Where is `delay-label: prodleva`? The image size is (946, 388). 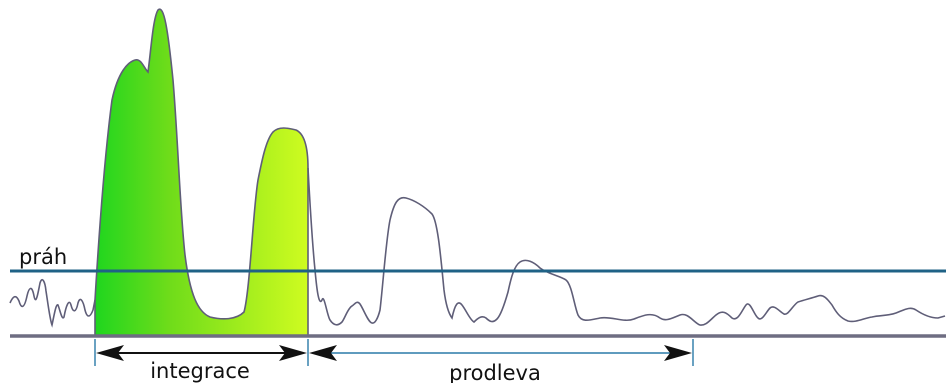
delay-label: prodleva is located at coordinates (495, 372).